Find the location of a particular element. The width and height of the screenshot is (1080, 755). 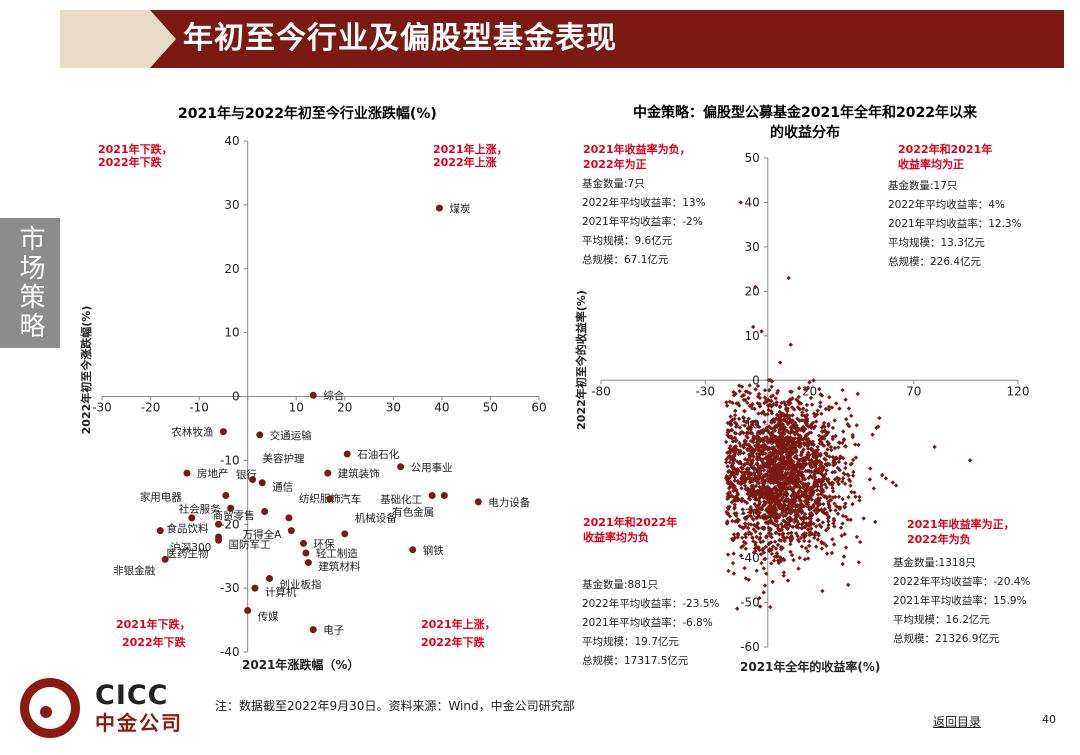

x-tick-label: -30 is located at coordinates (102, 408).